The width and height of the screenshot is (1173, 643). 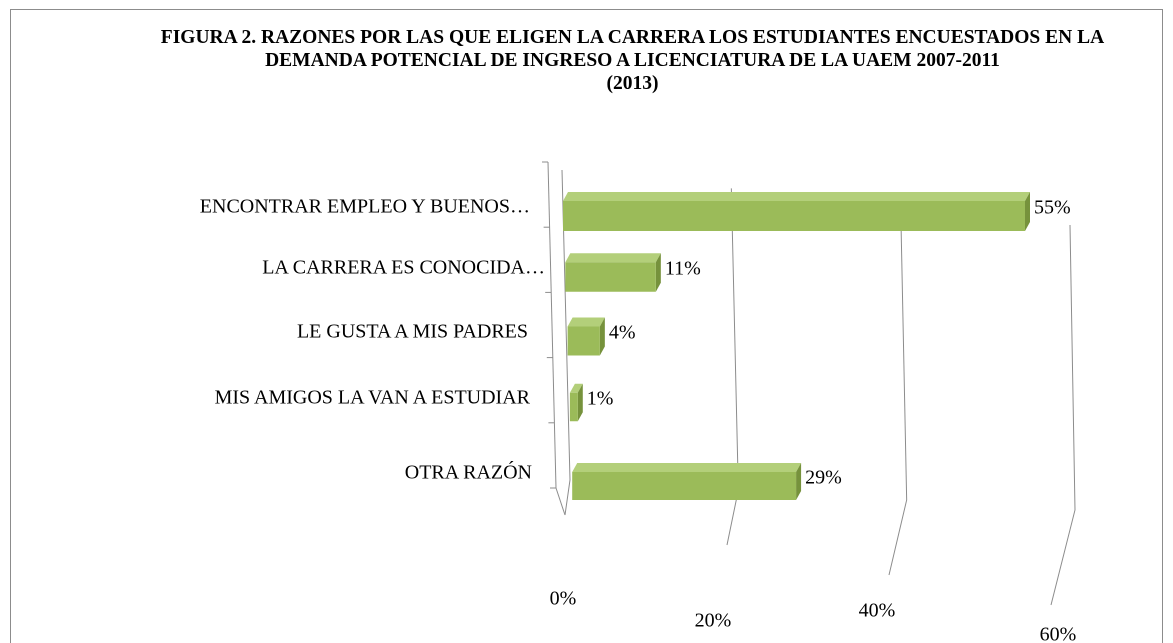 I want to click on x-tick-label: 0%, so click(x=563, y=599).